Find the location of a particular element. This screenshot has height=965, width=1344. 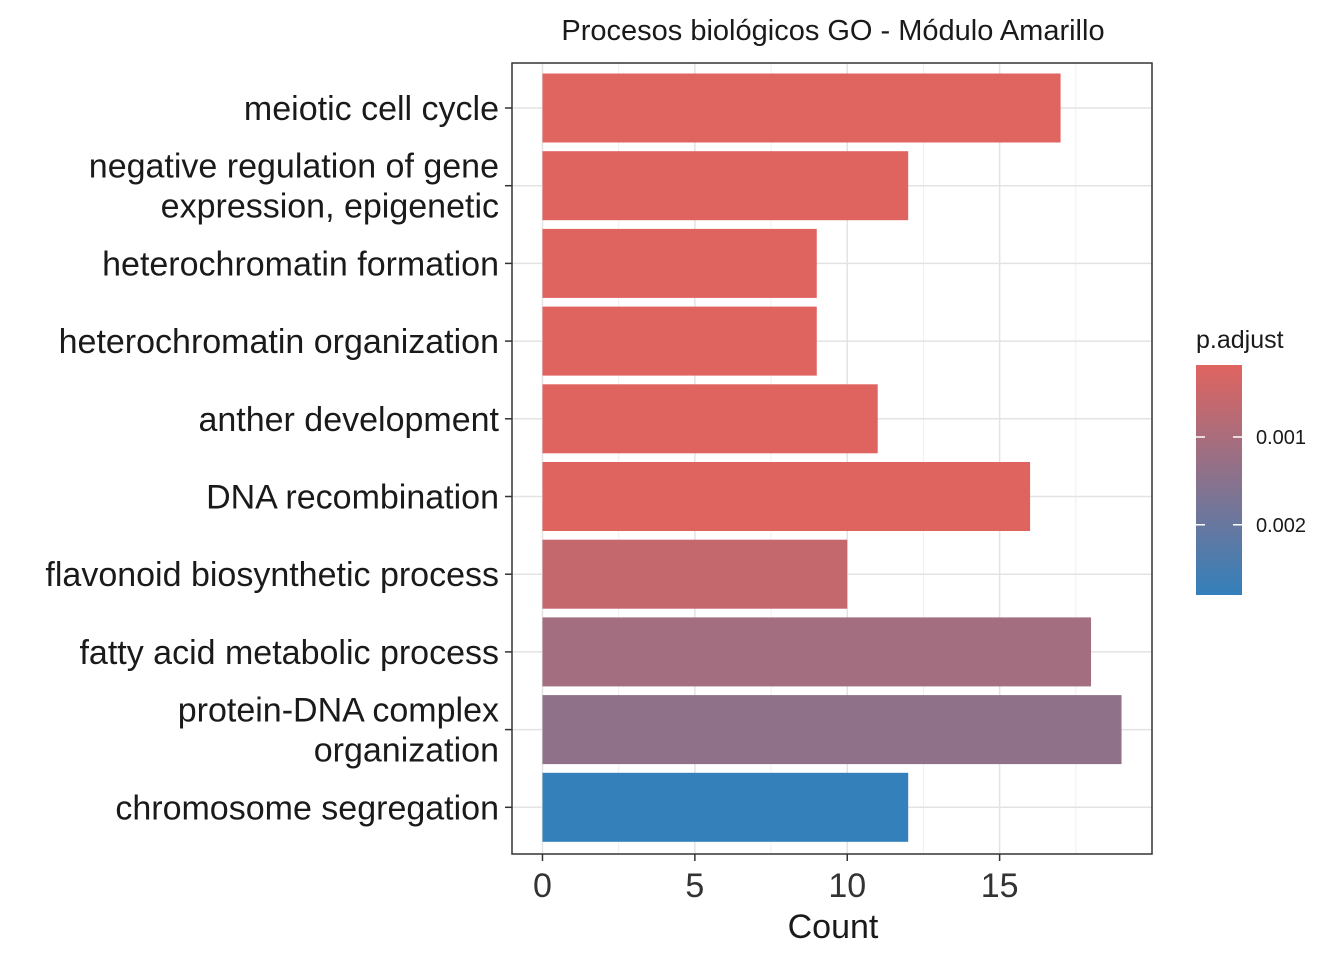

x-tick-label: 0 is located at coordinates (542, 886).